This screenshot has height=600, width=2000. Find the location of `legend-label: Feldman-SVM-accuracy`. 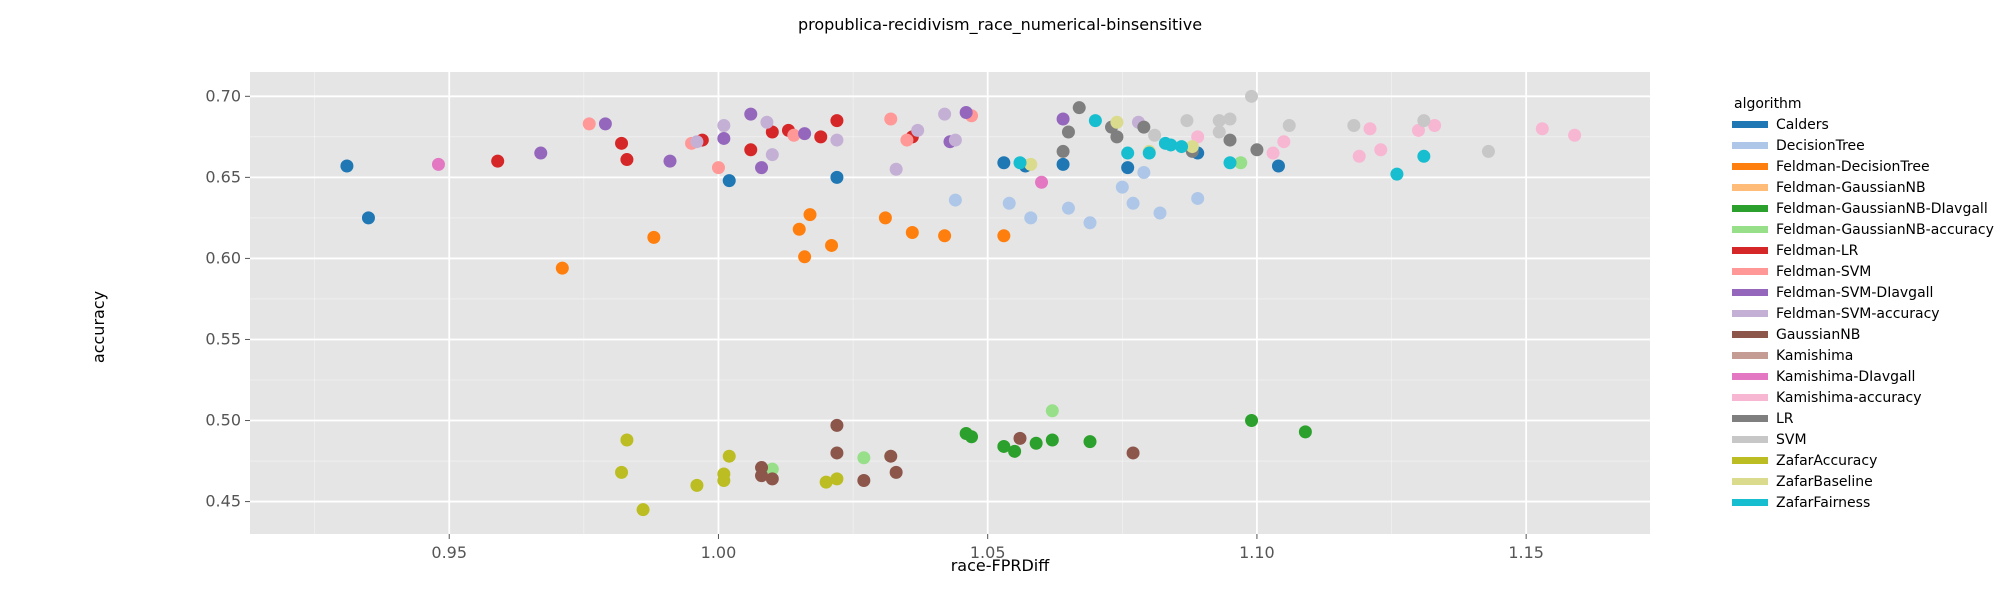

legend-label: Feldman-SVM-accuracy is located at coordinates (1858, 314).